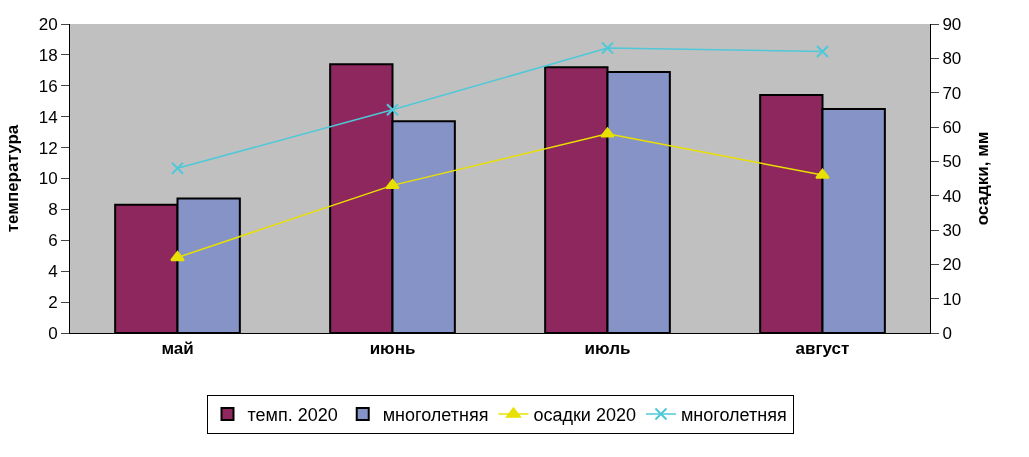 This screenshot has width=1029, height=457. I want to click on y-tick-label: 2, so click(53, 303).